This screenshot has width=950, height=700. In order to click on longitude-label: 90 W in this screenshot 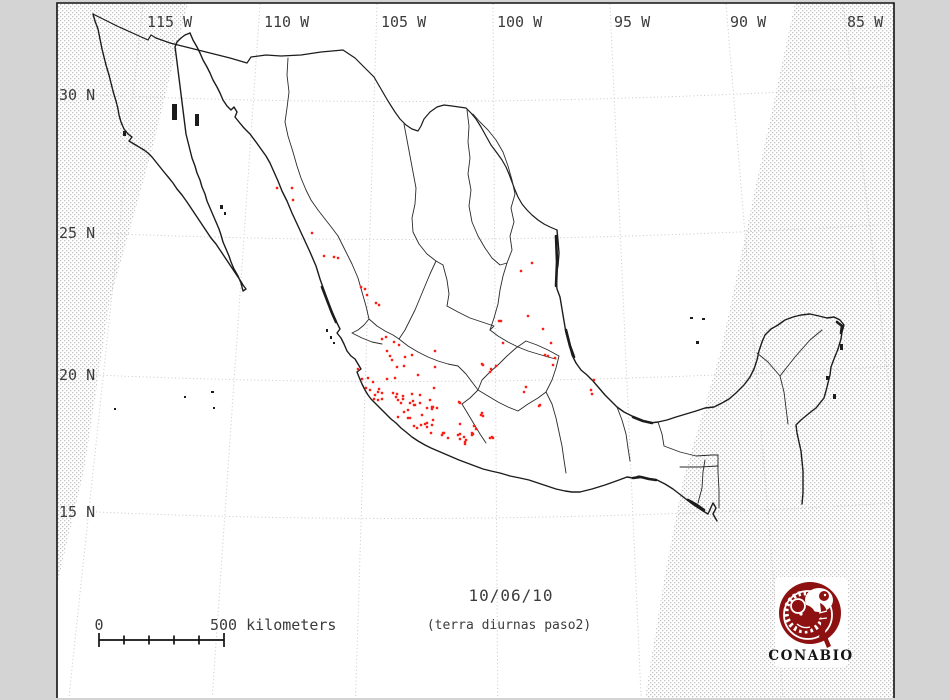, I will do `click(748, 22)`.